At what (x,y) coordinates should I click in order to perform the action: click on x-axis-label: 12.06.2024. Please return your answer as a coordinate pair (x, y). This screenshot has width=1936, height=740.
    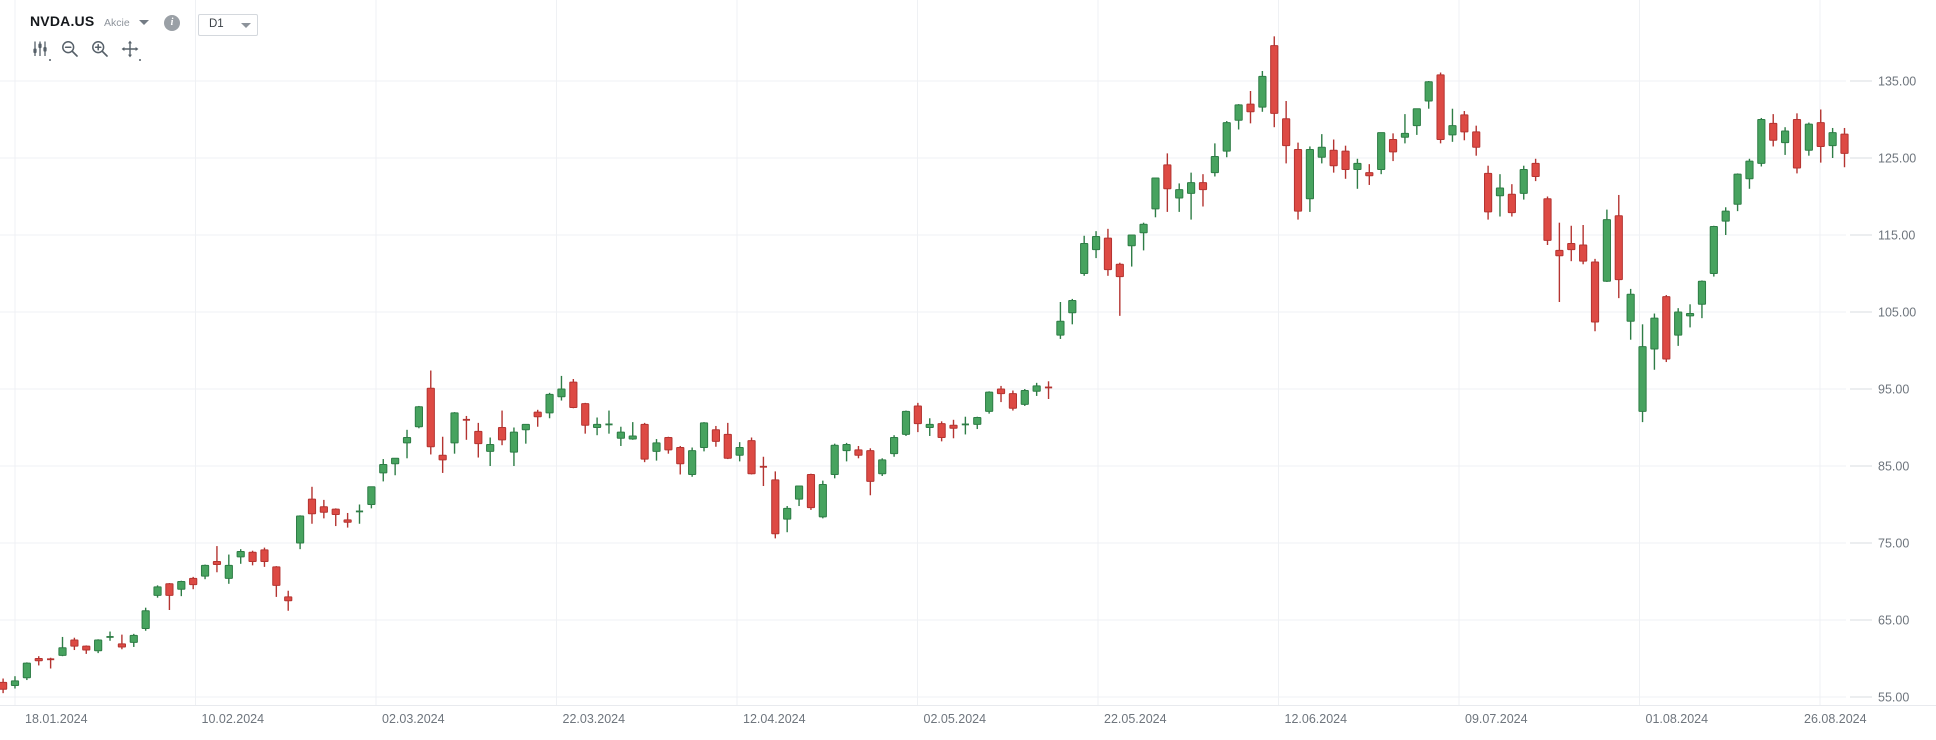
    Looking at the image, I should click on (1316, 719).